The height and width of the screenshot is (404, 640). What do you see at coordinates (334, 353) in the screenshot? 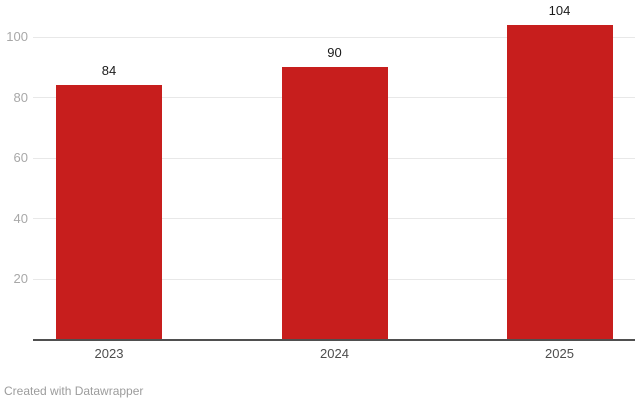
I see `x-axis-category-label: 2024` at bounding box center [334, 353].